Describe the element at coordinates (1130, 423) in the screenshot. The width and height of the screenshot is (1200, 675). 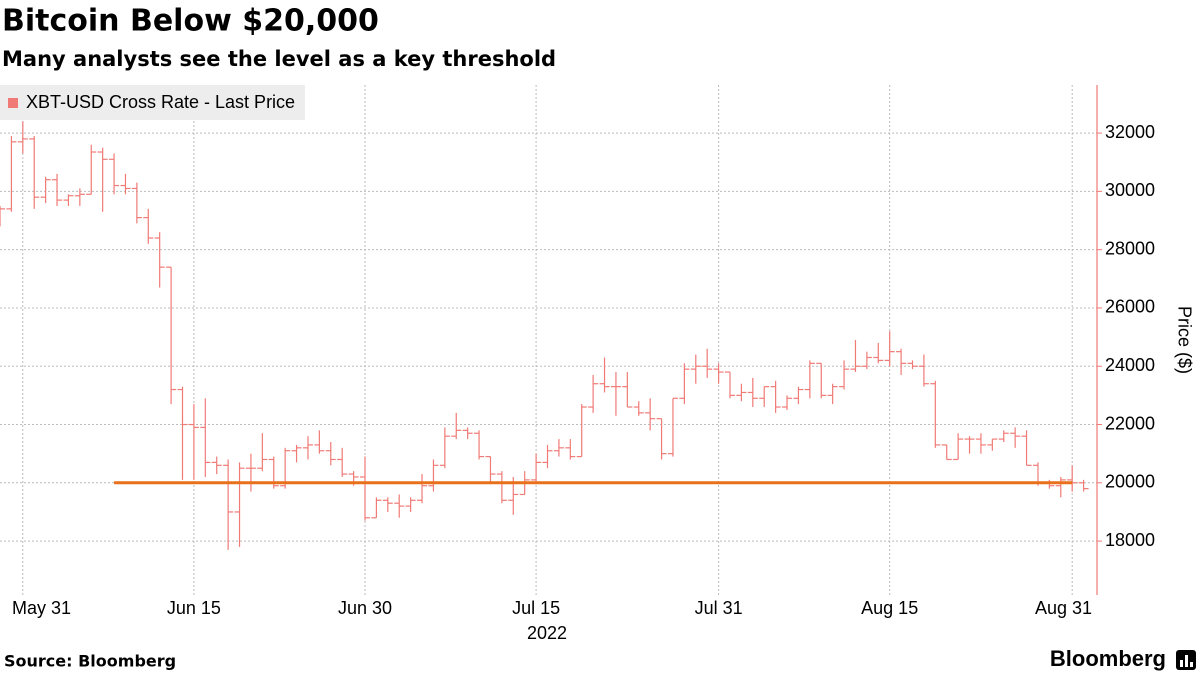
I see `y-tick-label: 22000` at that location.